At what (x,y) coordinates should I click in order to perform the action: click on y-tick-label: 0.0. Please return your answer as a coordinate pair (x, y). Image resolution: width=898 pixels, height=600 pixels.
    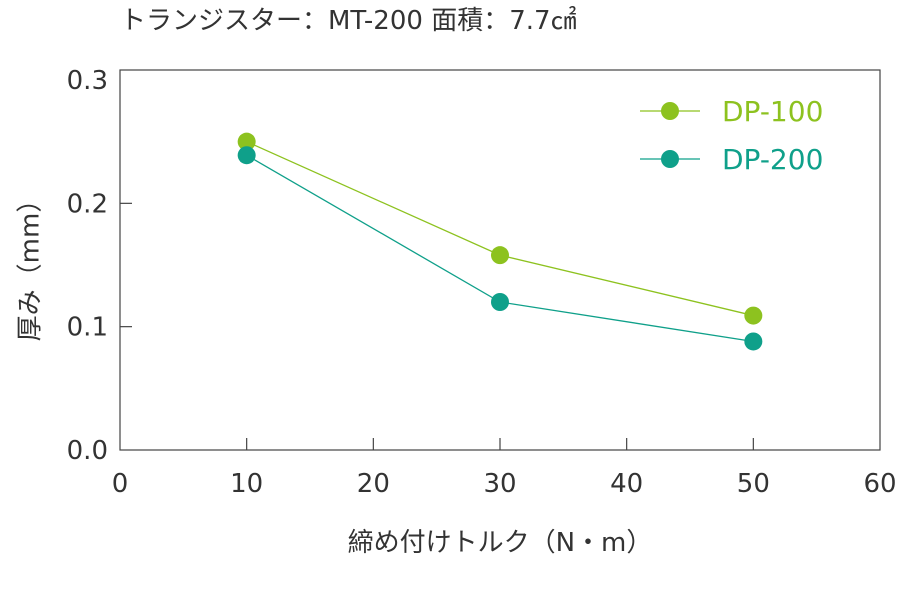
    Looking at the image, I should click on (87, 451).